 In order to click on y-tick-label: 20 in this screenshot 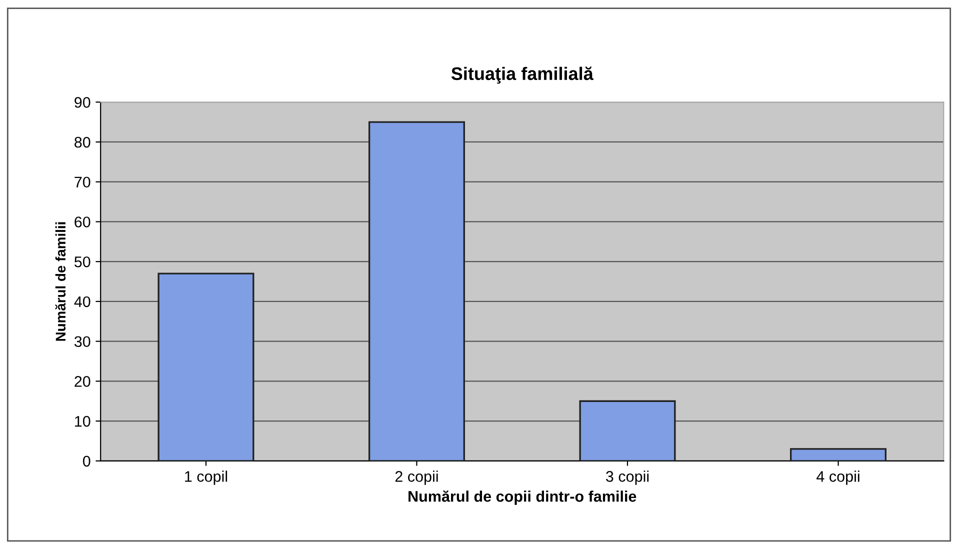, I will do `click(82, 381)`.